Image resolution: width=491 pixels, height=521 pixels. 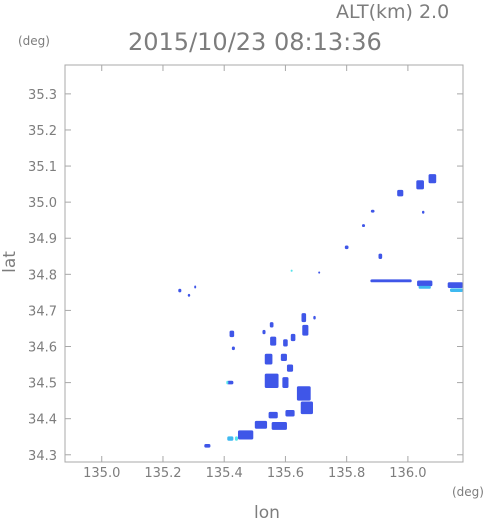 What do you see at coordinates (42, 239) in the screenshot?
I see `y-tick-label: 34.9` at bounding box center [42, 239].